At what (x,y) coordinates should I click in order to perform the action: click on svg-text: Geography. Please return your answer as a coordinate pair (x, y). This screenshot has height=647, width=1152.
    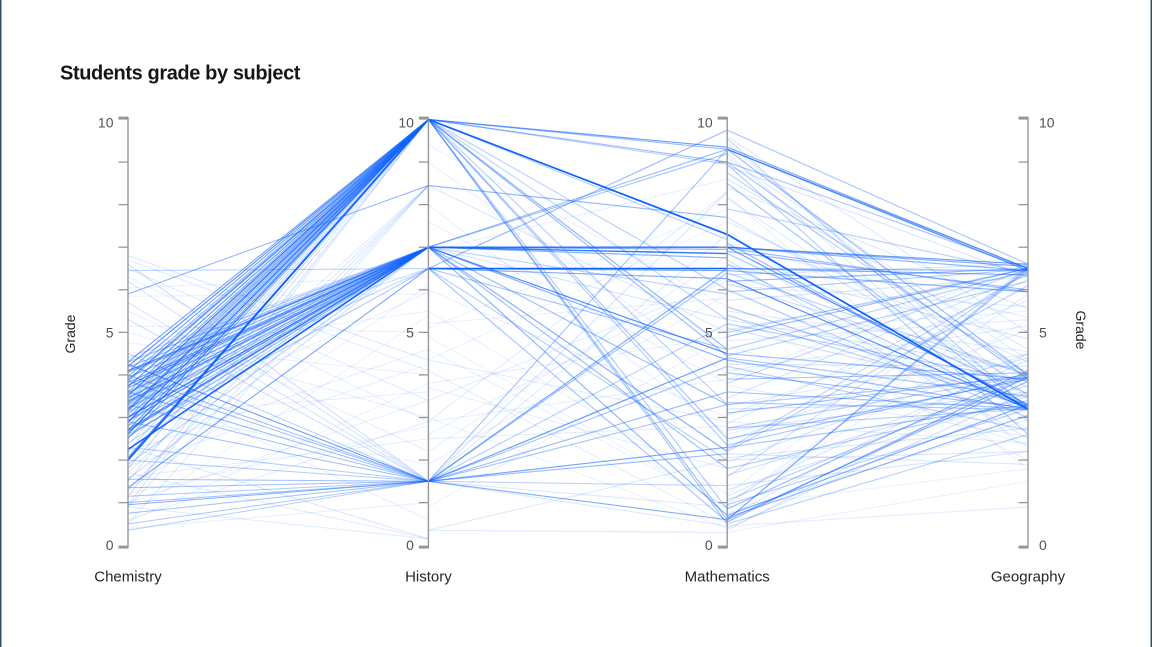
    Looking at the image, I should click on (1028, 577).